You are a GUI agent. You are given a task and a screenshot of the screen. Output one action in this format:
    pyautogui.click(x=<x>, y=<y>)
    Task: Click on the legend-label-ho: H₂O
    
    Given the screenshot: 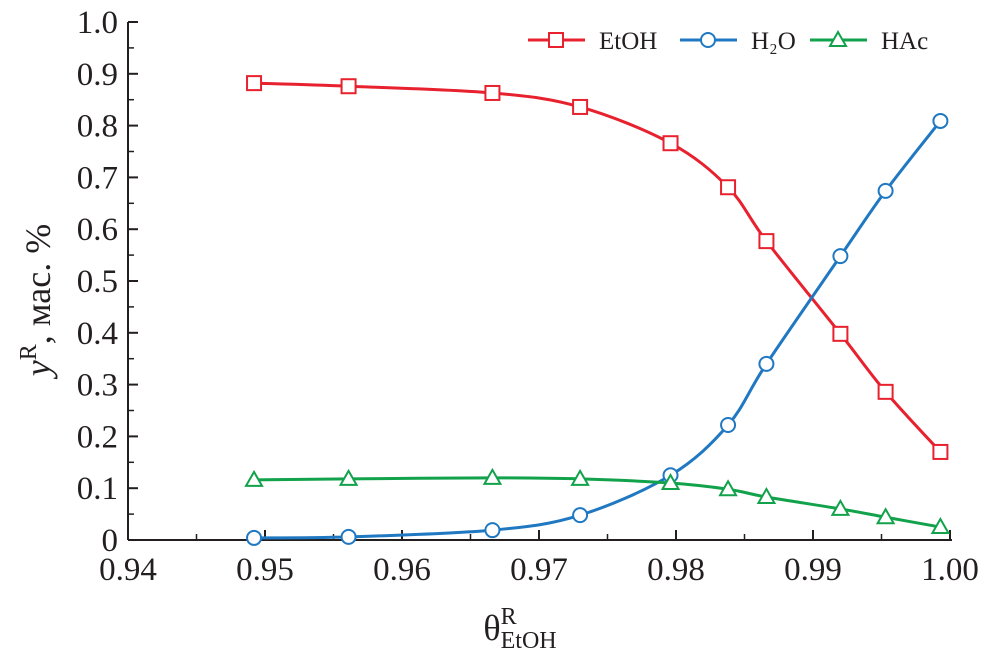 What is the action you would take?
    pyautogui.click(x=773, y=41)
    